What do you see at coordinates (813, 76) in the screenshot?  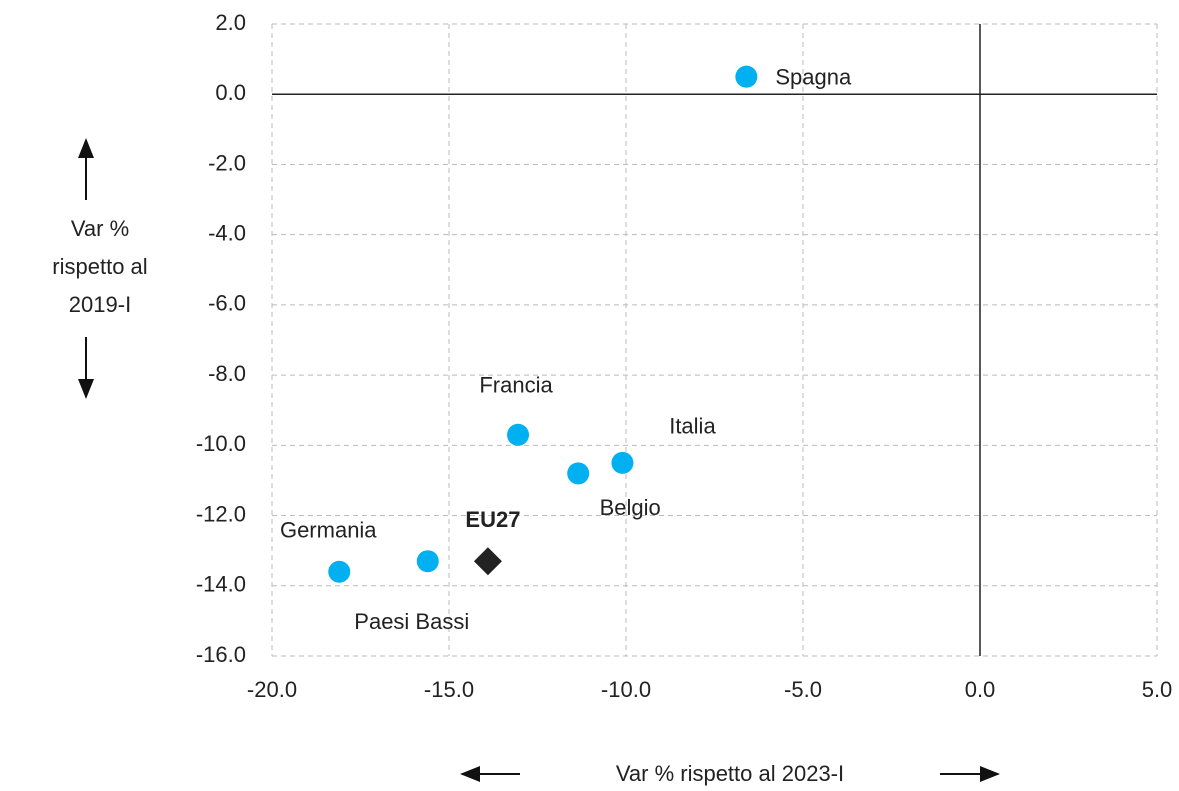 I see `point-label: Spagna` at bounding box center [813, 76].